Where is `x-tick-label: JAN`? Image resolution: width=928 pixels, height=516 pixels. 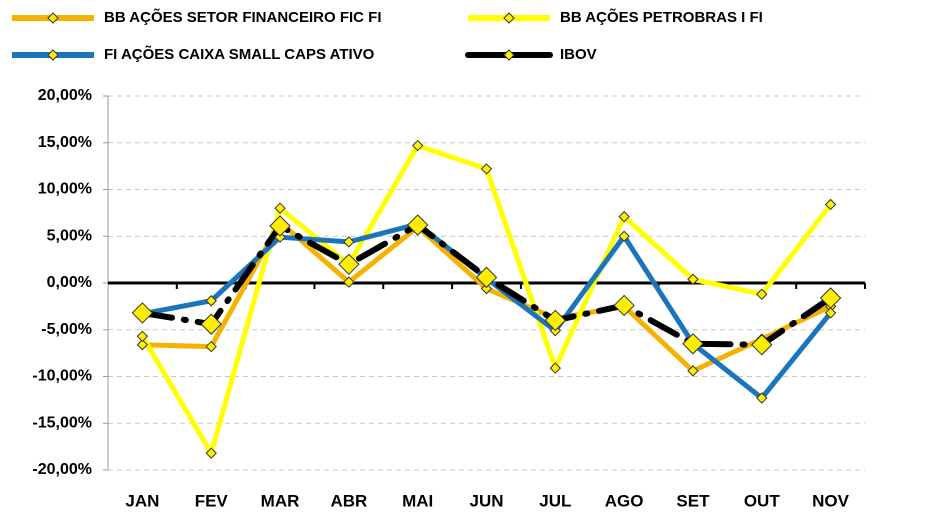
x-tick-label: JAN is located at coordinates (142, 500).